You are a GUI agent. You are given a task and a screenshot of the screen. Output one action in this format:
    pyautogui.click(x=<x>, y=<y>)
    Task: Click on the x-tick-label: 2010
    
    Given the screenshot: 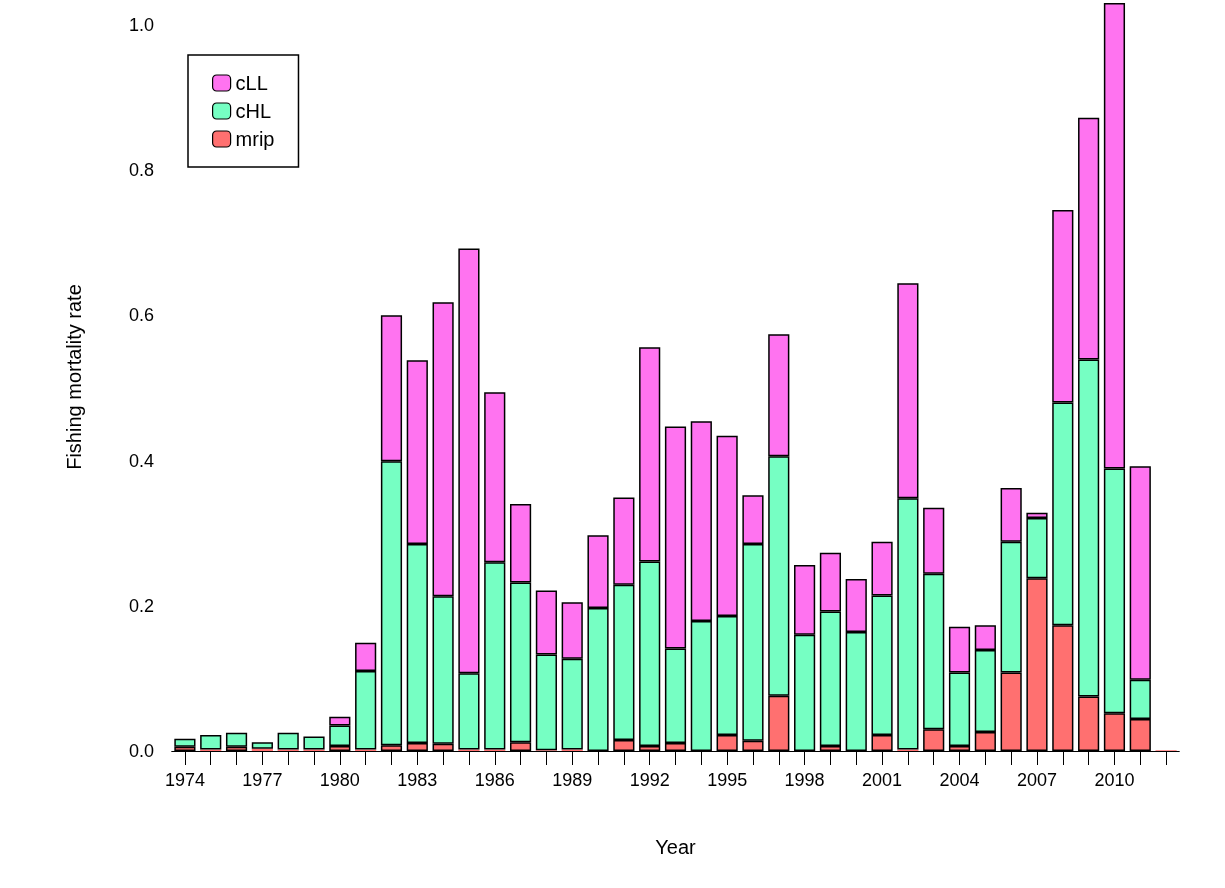 What is the action you would take?
    pyautogui.click(x=1114, y=780)
    